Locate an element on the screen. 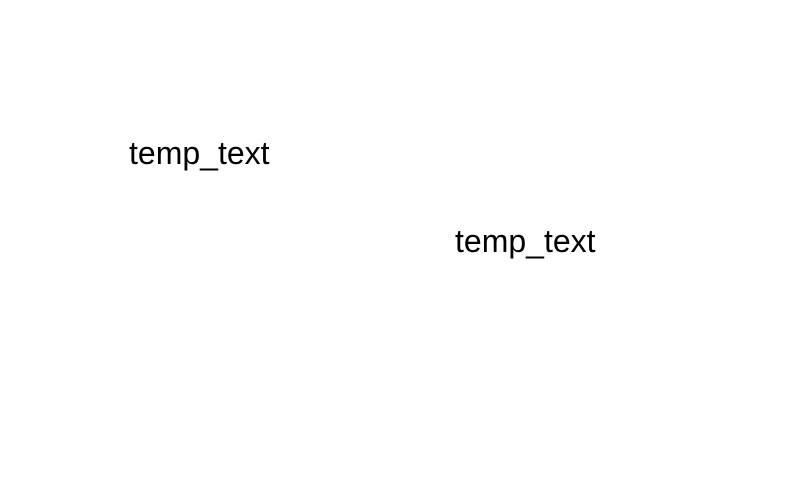 The width and height of the screenshot is (800, 480). text-label-second: temp_text is located at coordinates (525, 241).